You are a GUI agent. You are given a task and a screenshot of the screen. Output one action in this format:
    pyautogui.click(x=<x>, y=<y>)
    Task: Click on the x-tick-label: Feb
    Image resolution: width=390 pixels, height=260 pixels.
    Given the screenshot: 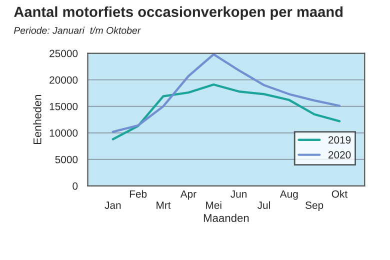 What is the action you would take?
    pyautogui.click(x=138, y=194)
    